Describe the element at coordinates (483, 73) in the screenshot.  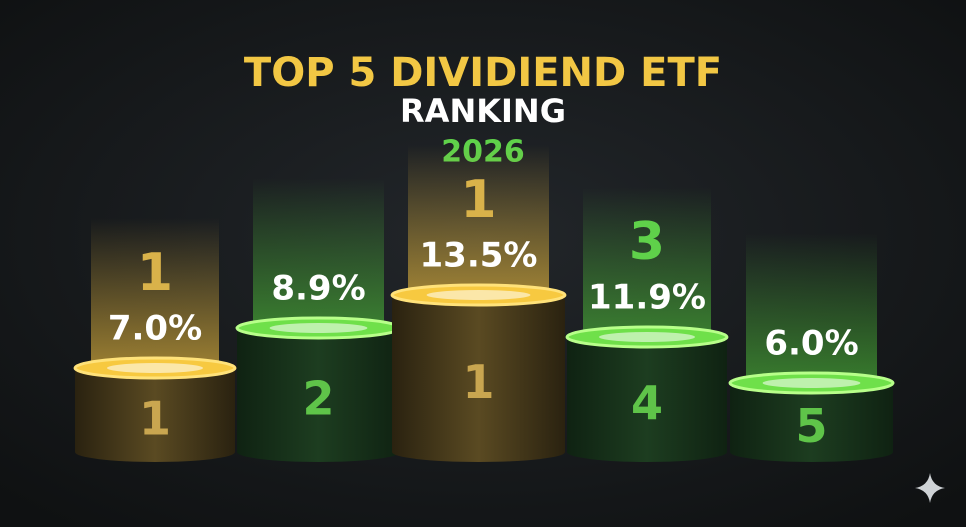
I see `title: TOP 5 DIVIDIEND ETF` at that location.